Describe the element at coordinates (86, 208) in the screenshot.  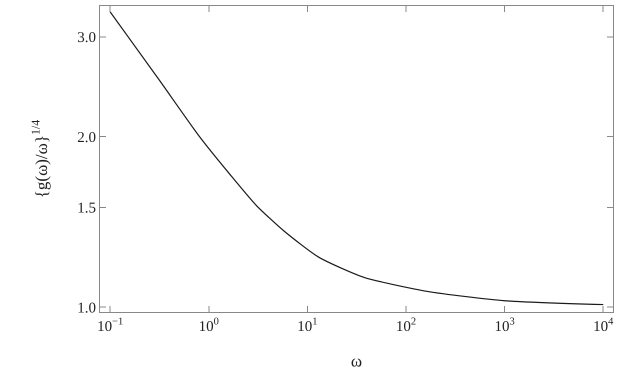
I see `y-tick-label: 1.5` at that location.